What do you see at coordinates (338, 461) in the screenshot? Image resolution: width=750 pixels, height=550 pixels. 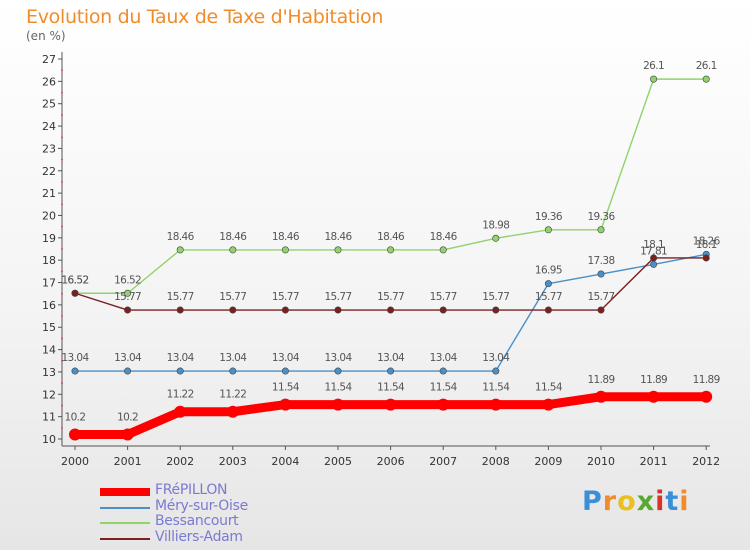 I see `x-tick-label: 2005` at bounding box center [338, 461].